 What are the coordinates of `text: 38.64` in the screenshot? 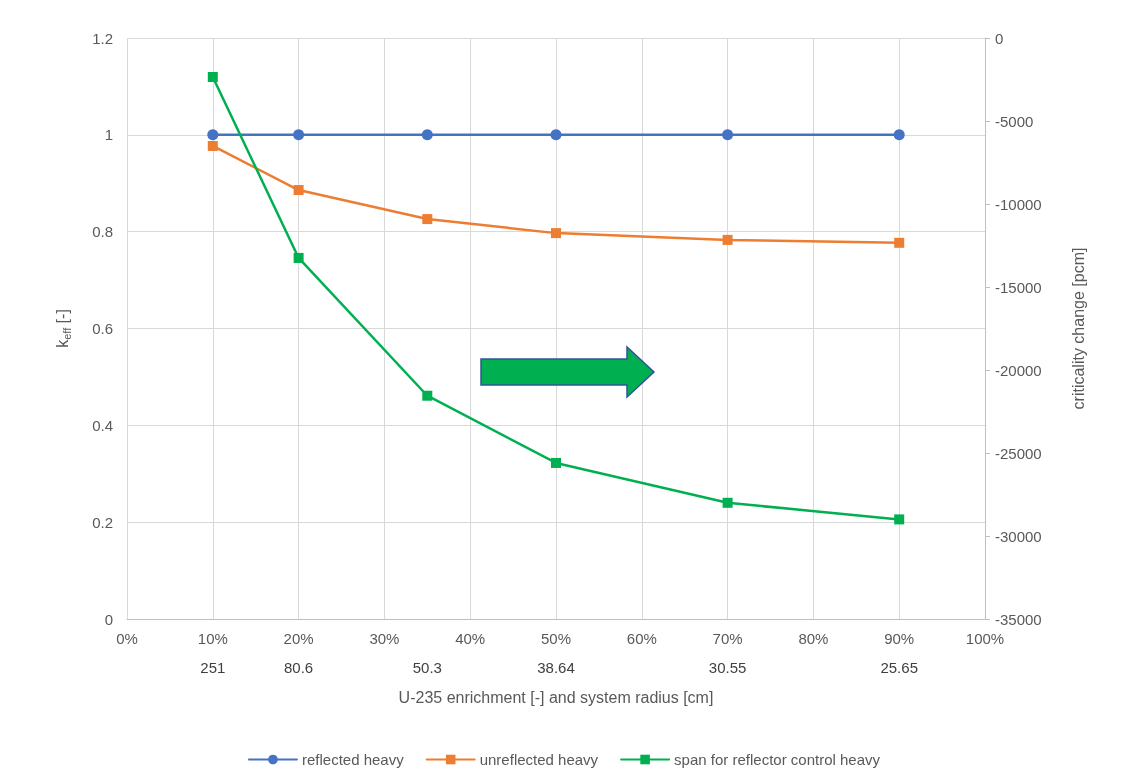 It's located at (556, 667).